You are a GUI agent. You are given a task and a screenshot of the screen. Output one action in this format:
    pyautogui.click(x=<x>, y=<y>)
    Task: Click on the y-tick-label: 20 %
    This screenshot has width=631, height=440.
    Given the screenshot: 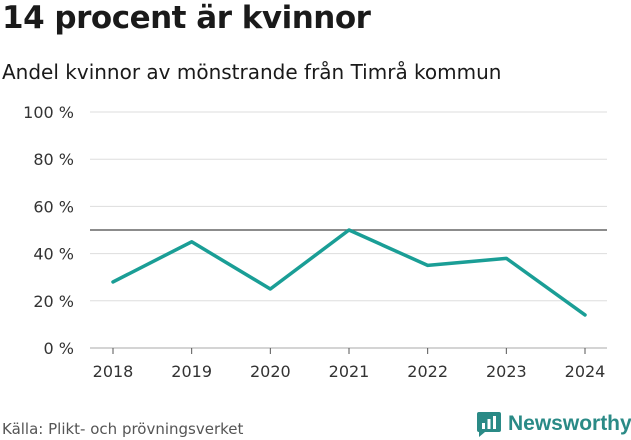 What is the action you would take?
    pyautogui.click(x=53, y=301)
    